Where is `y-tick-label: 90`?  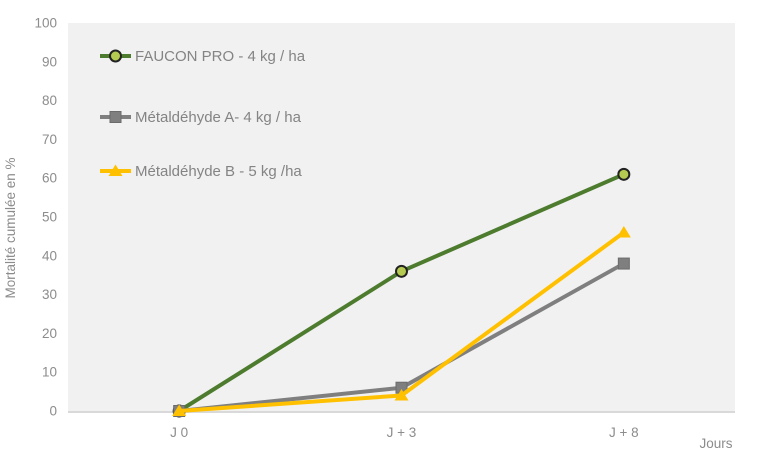
y-tick-label: 90 is located at coordinates (49, 61).